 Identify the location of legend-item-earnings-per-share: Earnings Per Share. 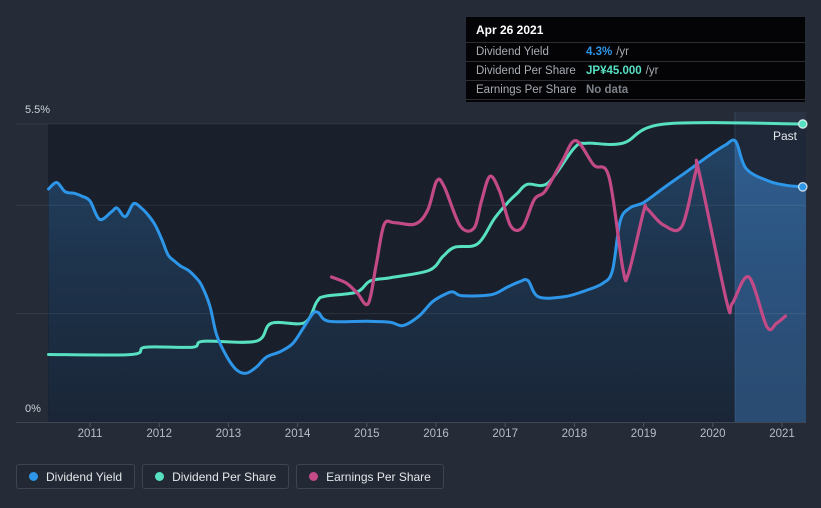
(370, 476).